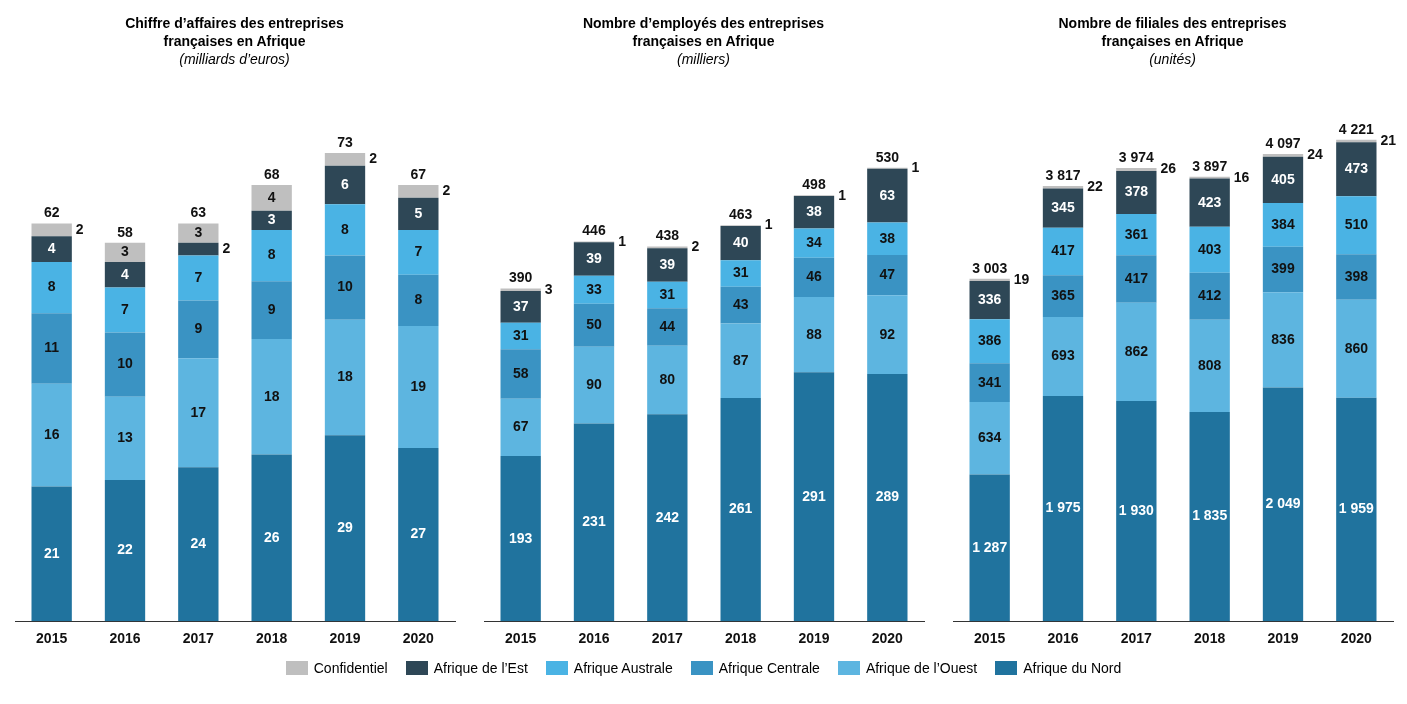  Describe the element at coordinates (1062, 294) in the screenshot. I see `data-label: 365` at that location.